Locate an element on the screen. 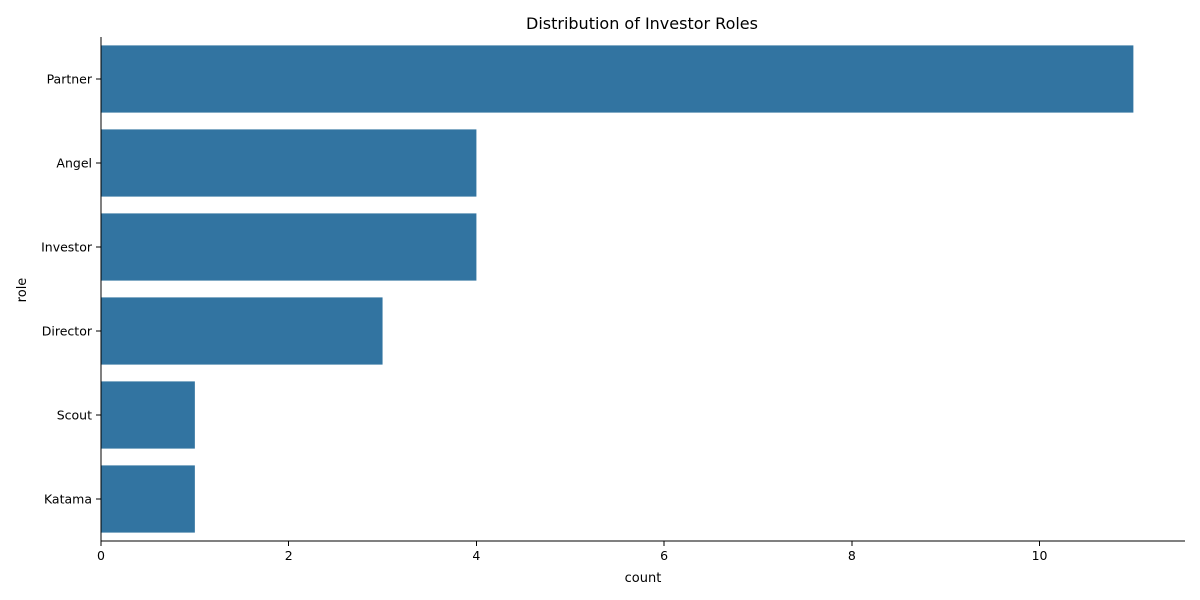  y-axis-label: role is located at coordinates (22, 290).